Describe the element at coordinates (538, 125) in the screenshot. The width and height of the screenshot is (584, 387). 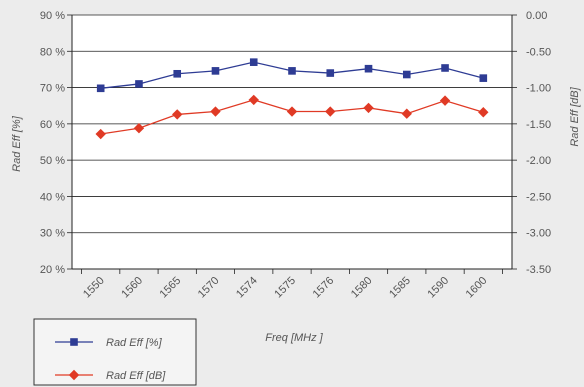
I see `right-tick-label: -1.50` at that location.